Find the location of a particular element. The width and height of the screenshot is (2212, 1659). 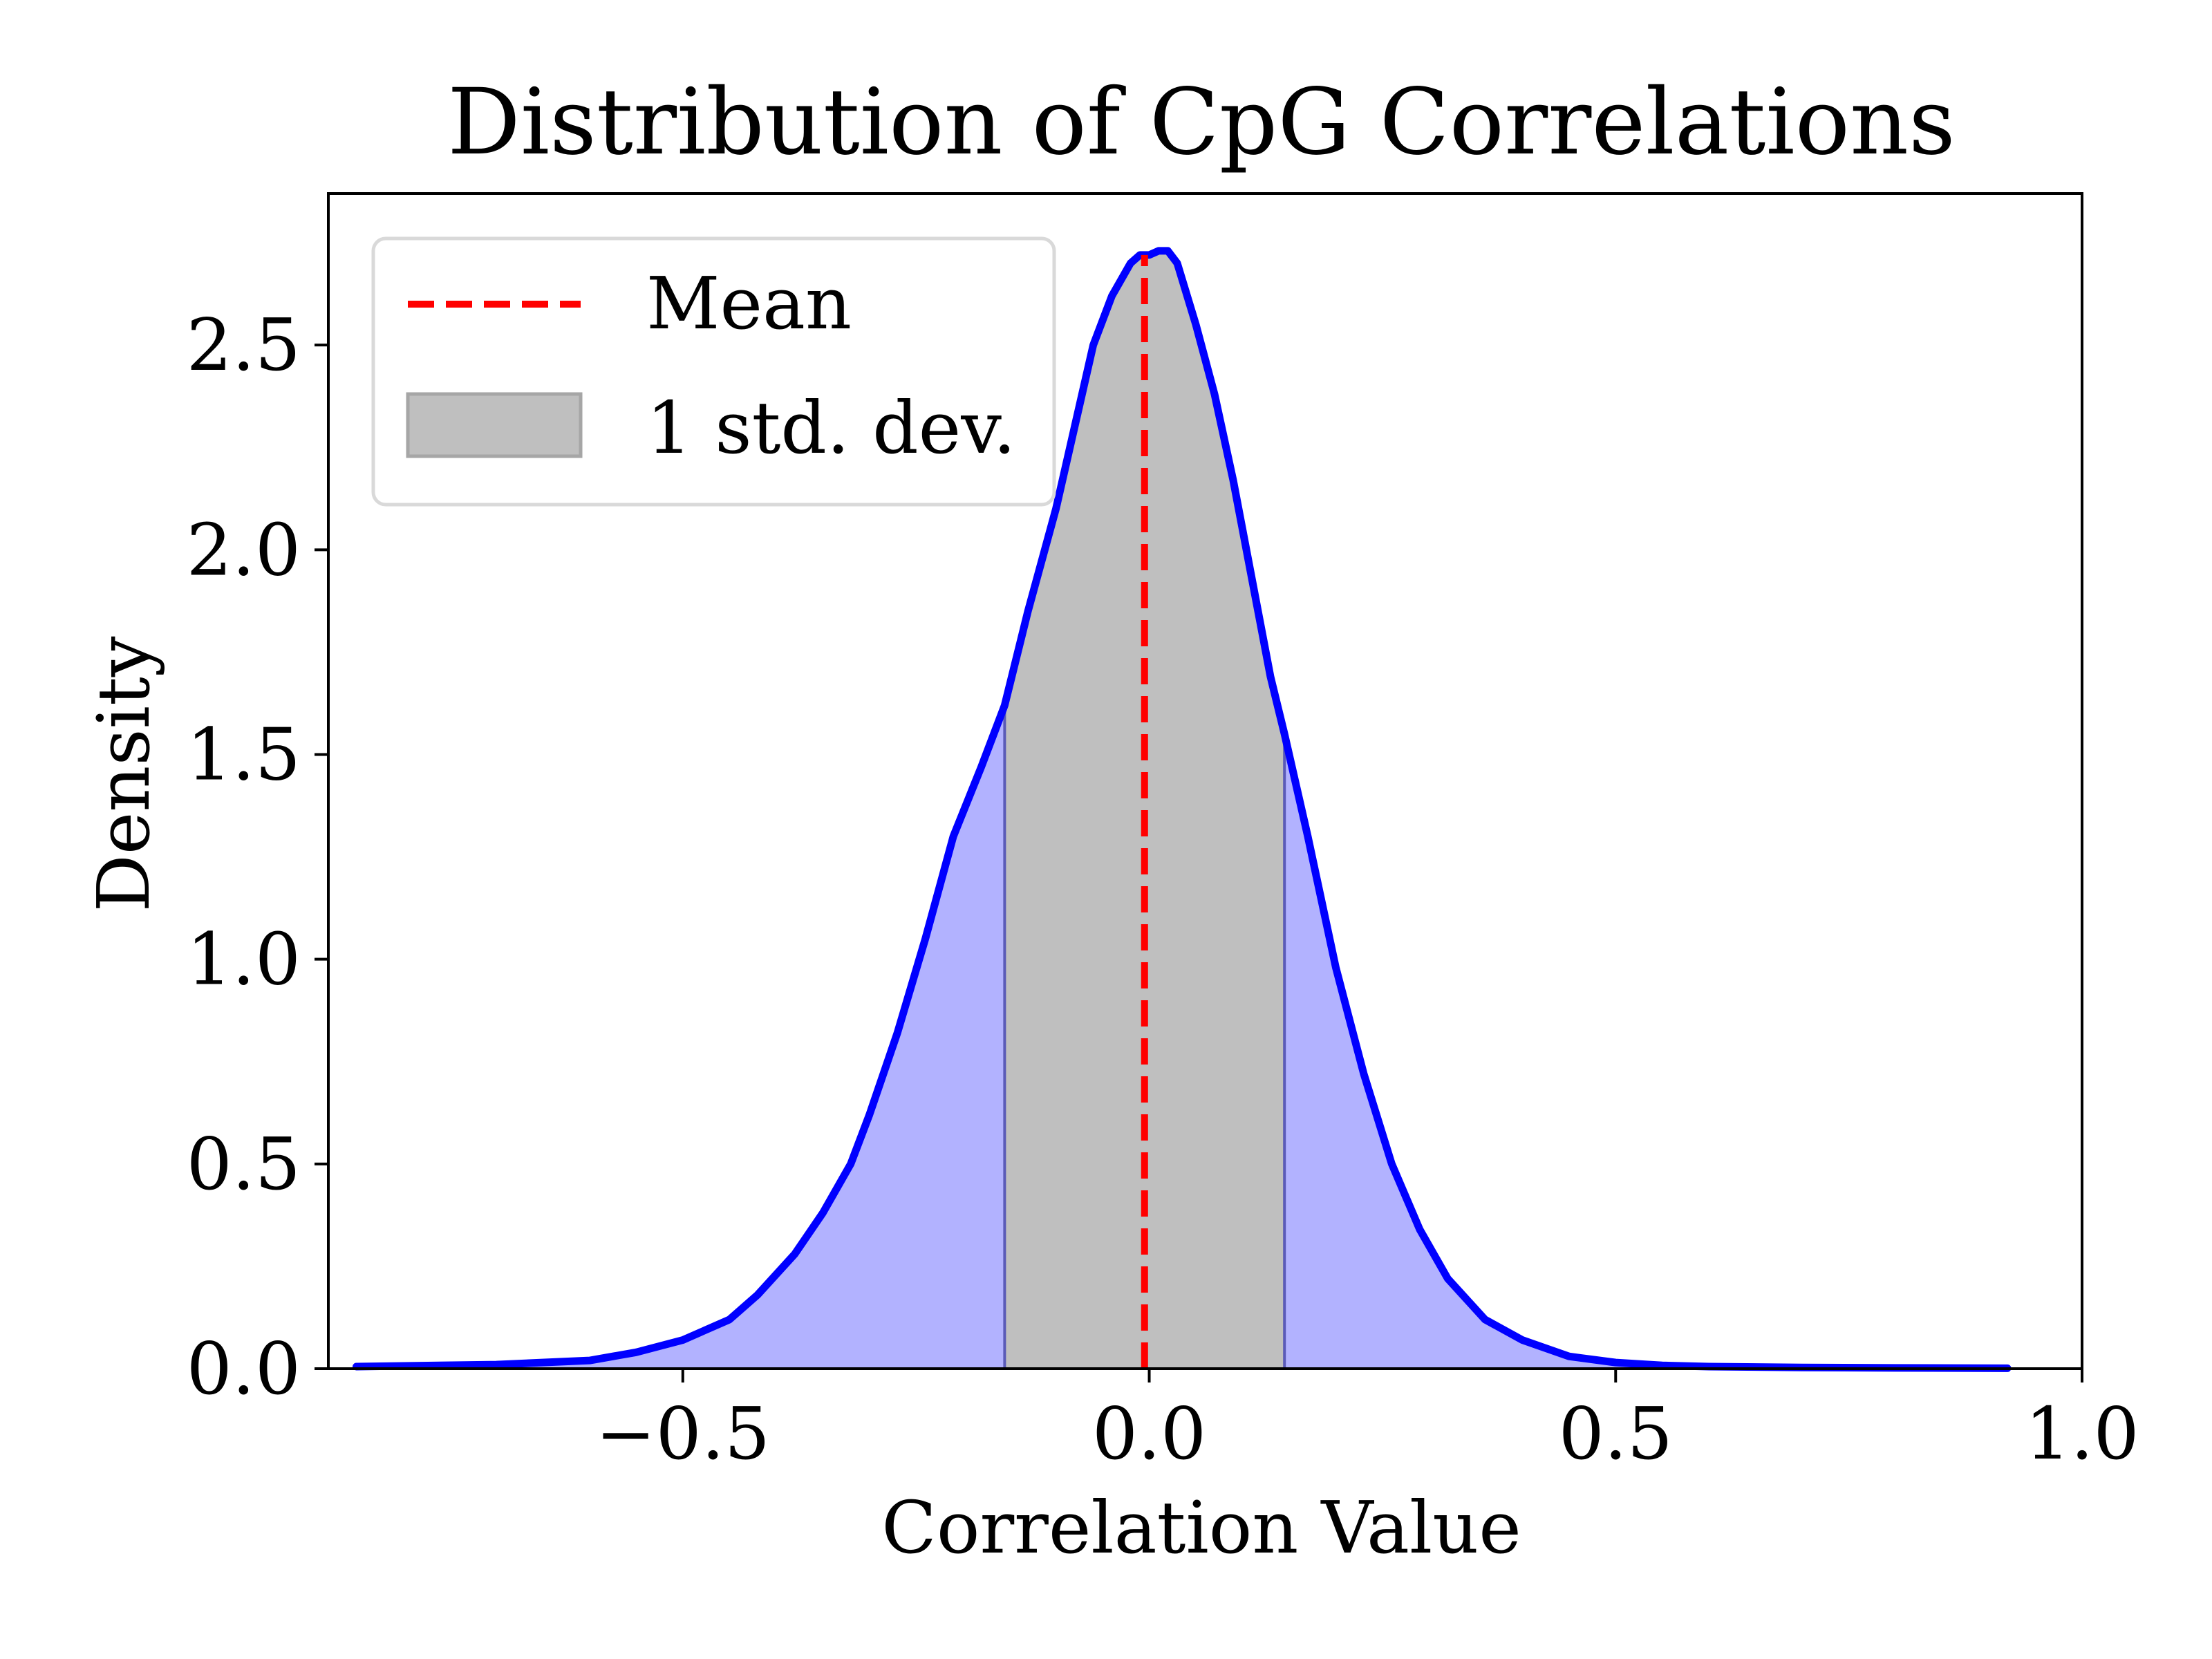

y-tick-label: 1.5 is located at coordinates (244, 754).